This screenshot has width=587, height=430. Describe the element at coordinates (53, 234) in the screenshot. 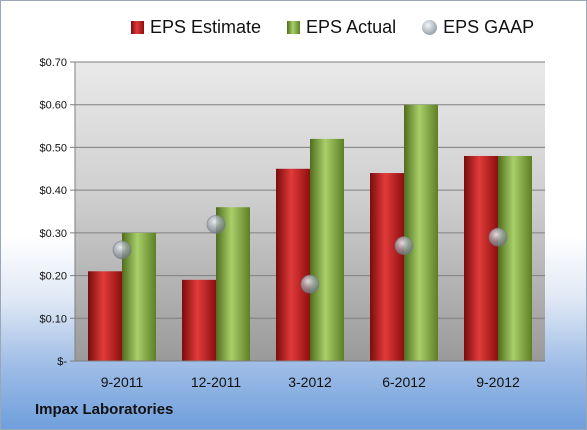

I see `y-tick-label: $0.30` at that location.